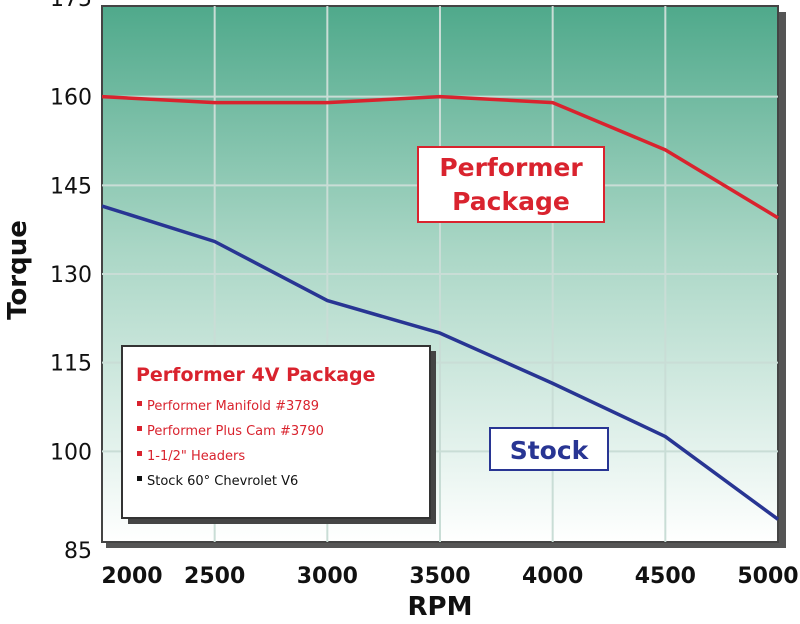 This screenshot has width=800, height=624. Describe the element at coordinates (511, 184) in the screenshot. I see `annotation-performer-package: Performer Package` at that location.